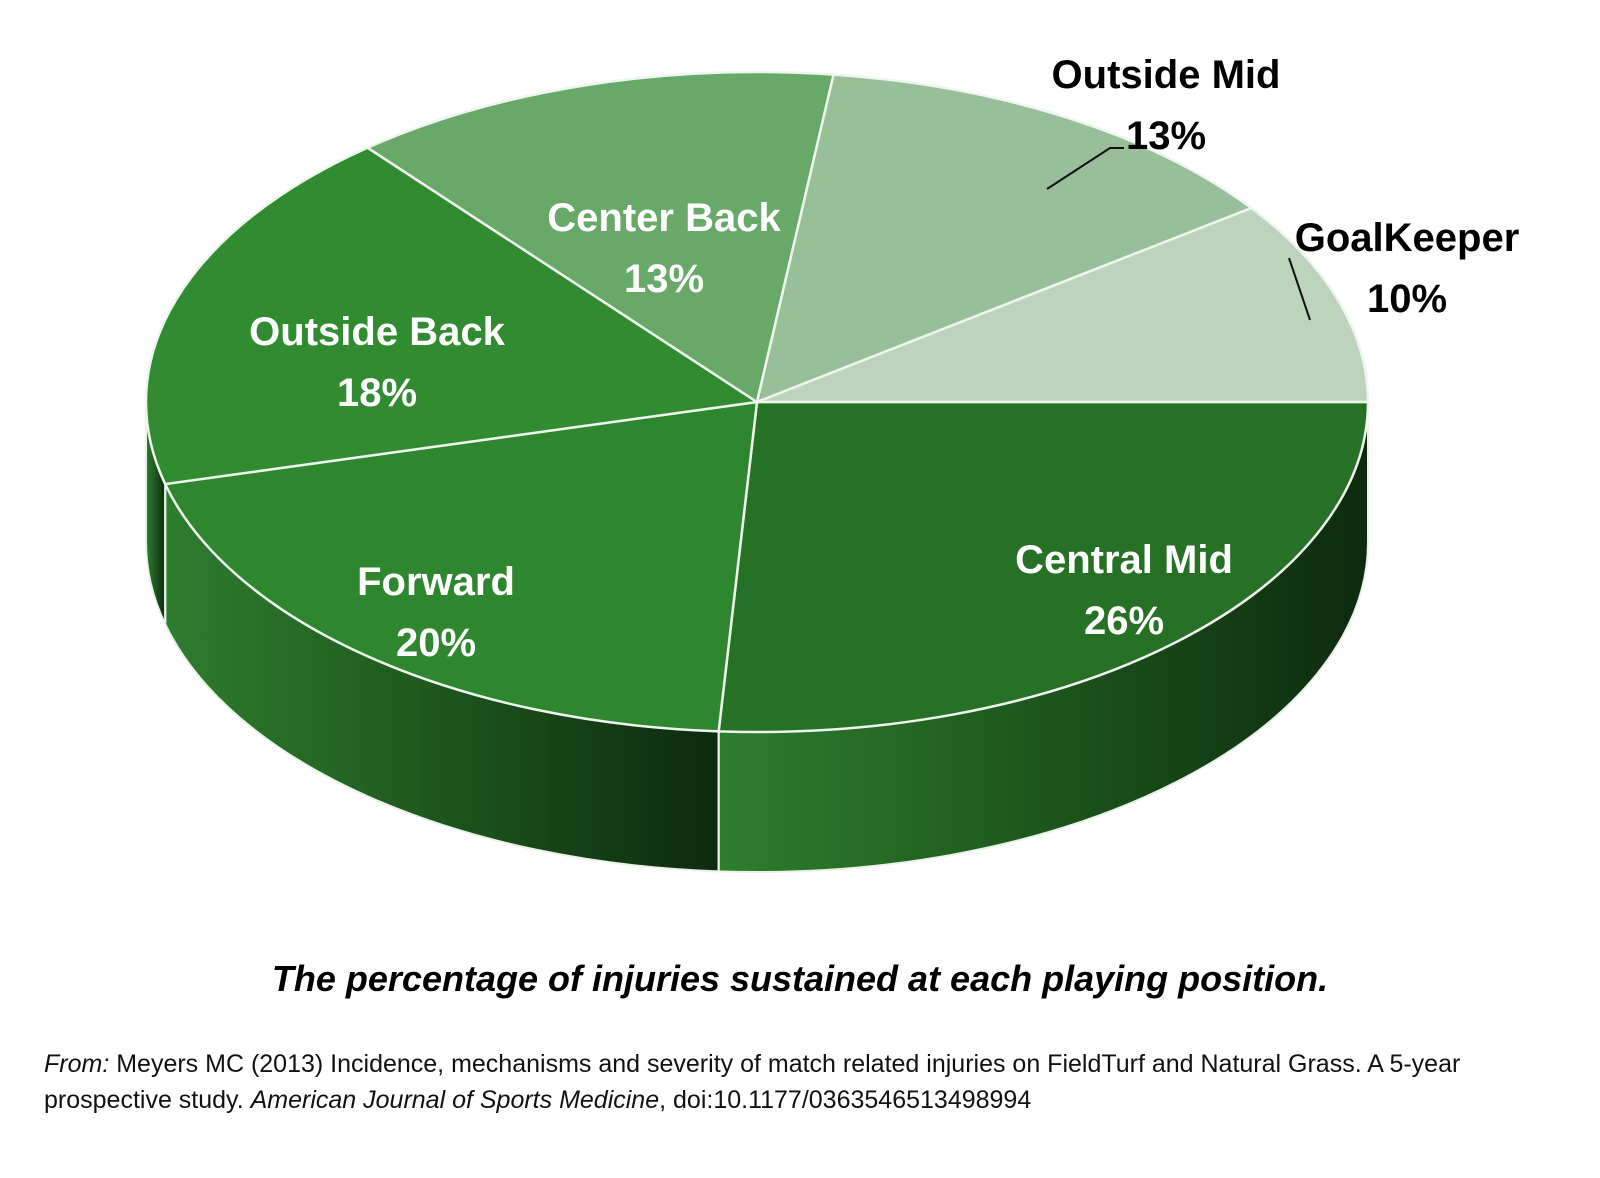 This screenshot has width=1600, height=1178. What do you see at coordinates (77, 1064) in the screenshot?
I see `source-from-label: From:` at bounding box center [77, 1064].